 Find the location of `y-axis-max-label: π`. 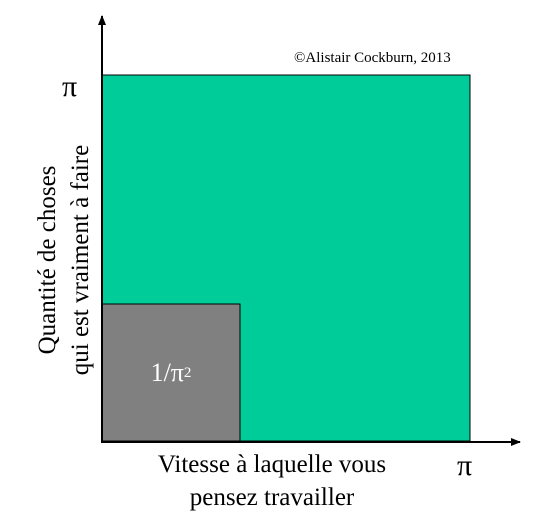

y-axis-max-label: π is located at coordinates (70, 86).